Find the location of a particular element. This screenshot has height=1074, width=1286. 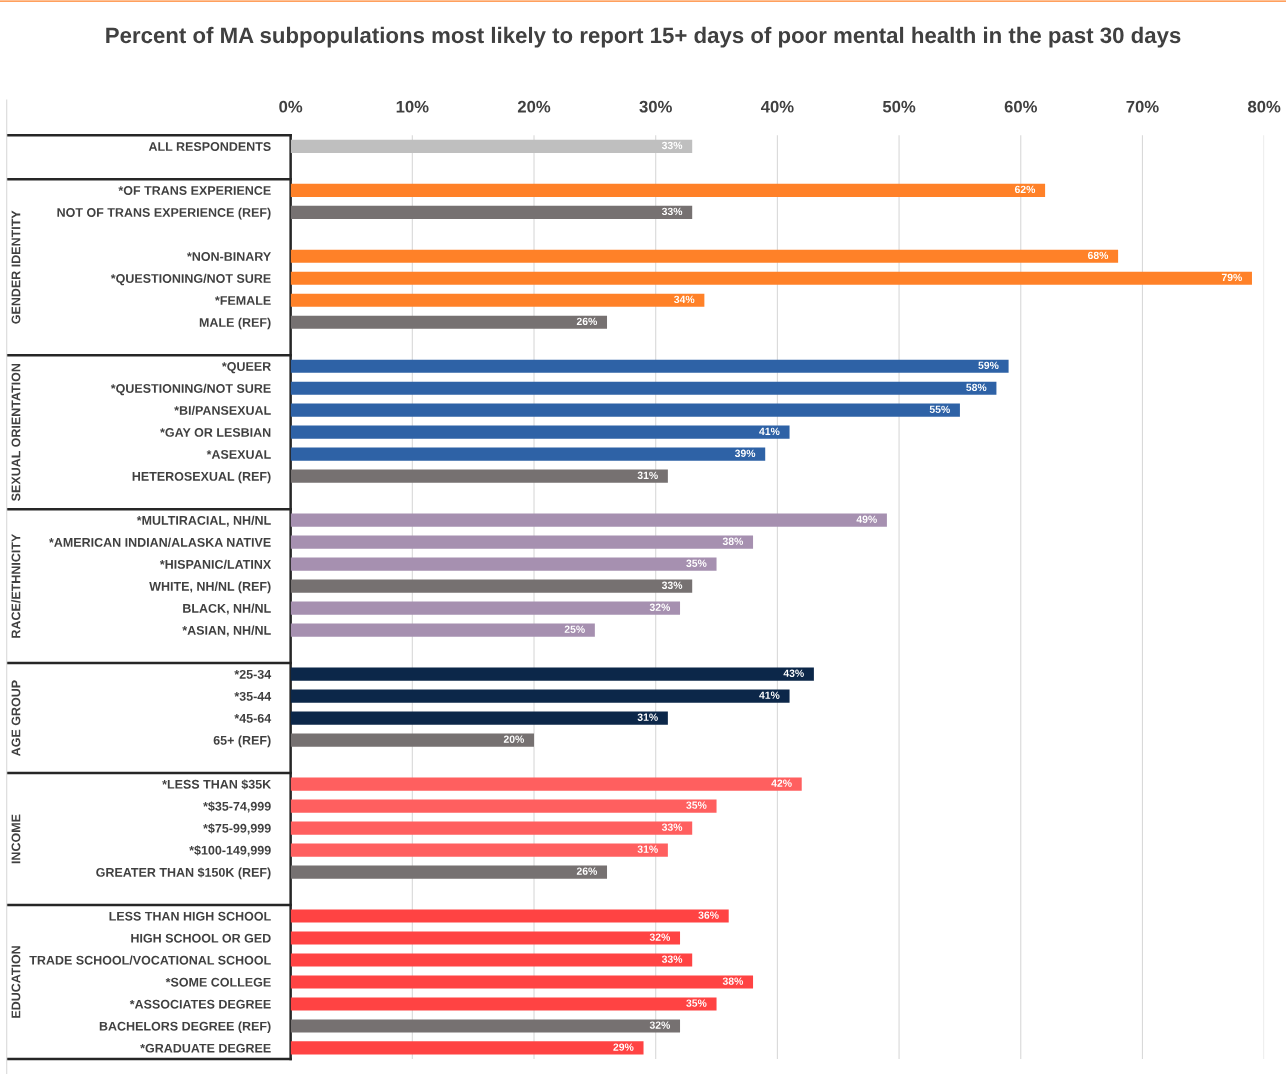

y-tick-label: LESS THAN HIGH SCHOOL is located at coordinates (190, 916).